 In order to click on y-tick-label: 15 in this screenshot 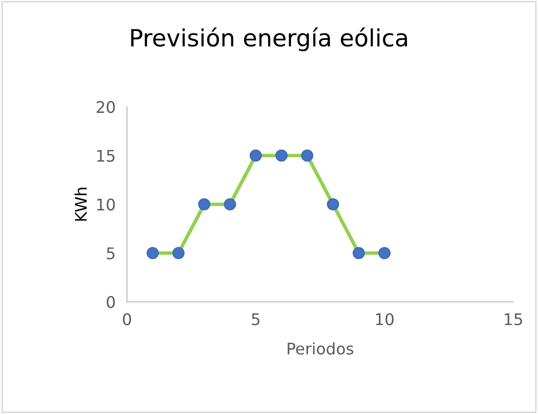, I will do `click(105, 156)`.